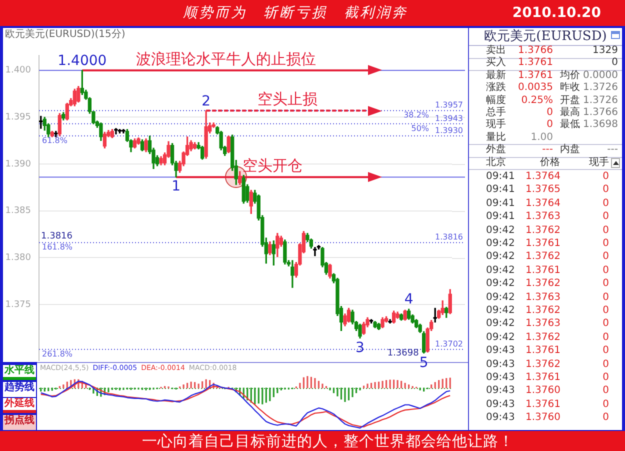  I want to click on ref-line-label: 1.3930, so click(449, 130).